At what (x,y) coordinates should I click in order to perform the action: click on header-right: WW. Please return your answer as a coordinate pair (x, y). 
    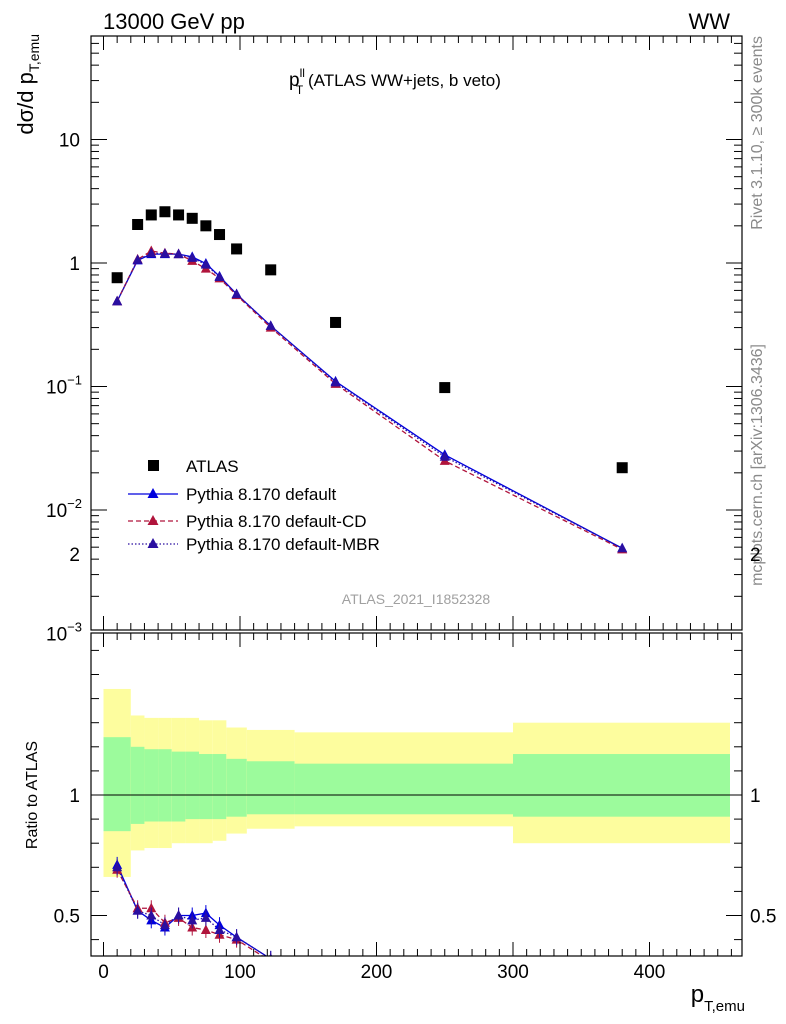
    Looking at the image, I should click on (709, 21).